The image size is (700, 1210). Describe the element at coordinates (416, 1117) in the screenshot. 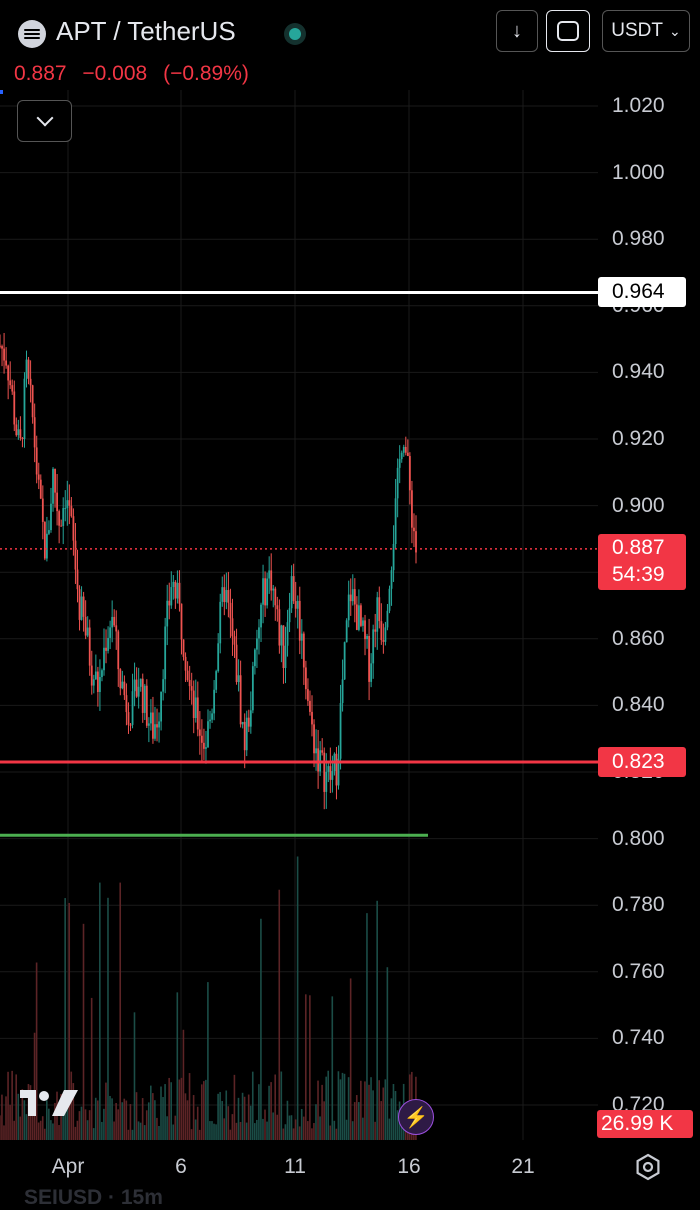

I see `bolt-icon: ⚡` at that location.